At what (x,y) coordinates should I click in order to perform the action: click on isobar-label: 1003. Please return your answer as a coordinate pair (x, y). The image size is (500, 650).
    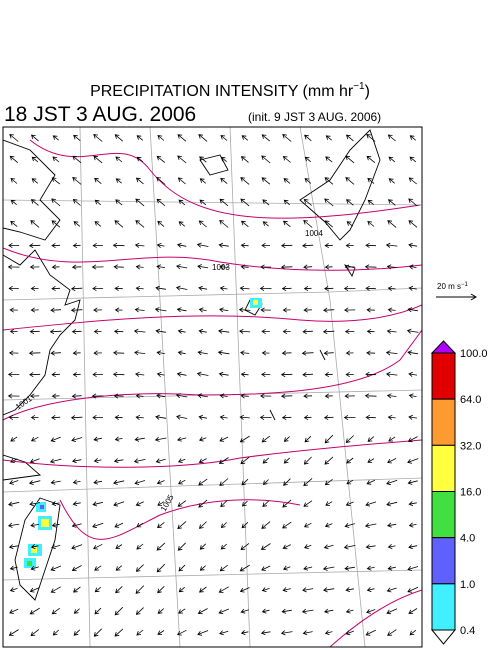
    Looking at the image, I should click on (221, 267).